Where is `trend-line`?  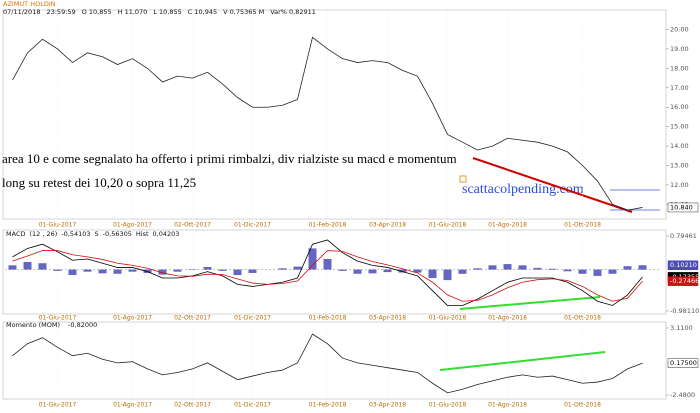 trend-line is located at coordinates (552, 185).